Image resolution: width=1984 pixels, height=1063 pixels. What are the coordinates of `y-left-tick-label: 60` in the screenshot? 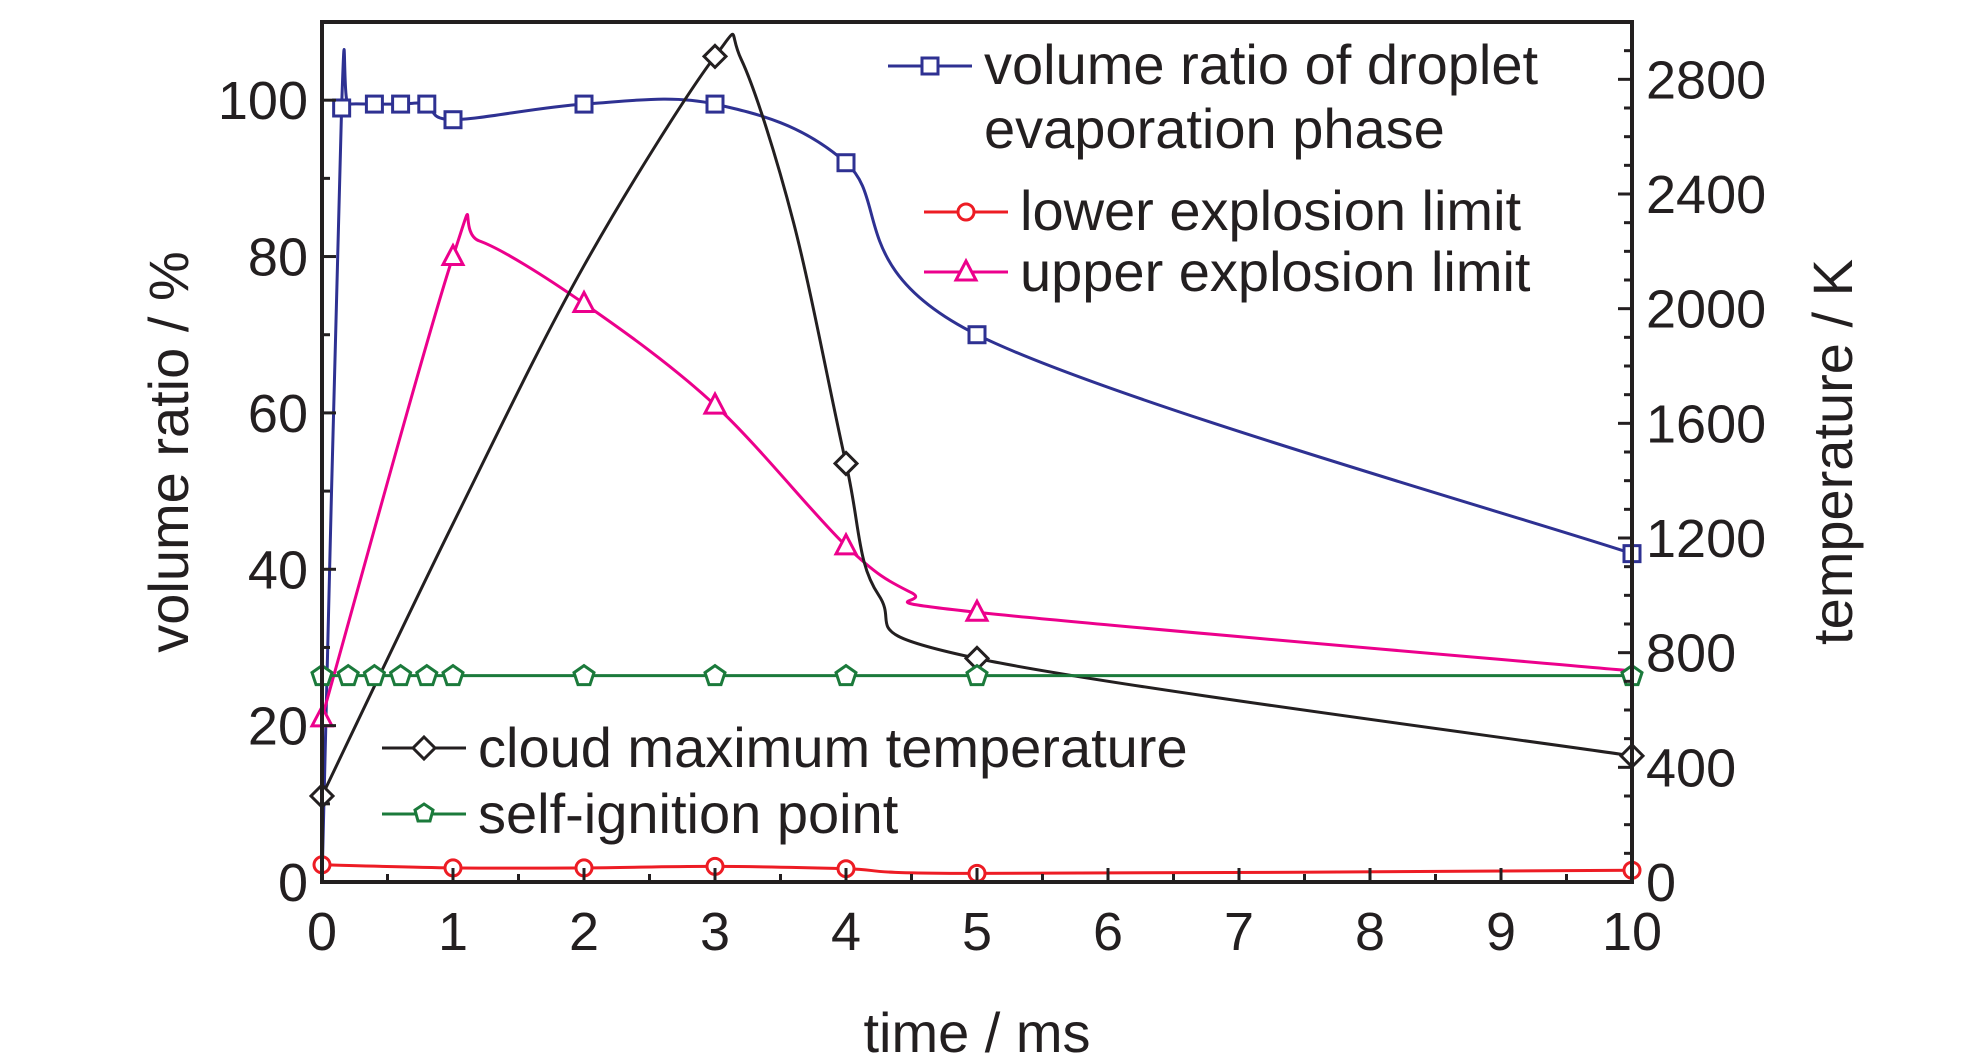 It's located at (278, 414).